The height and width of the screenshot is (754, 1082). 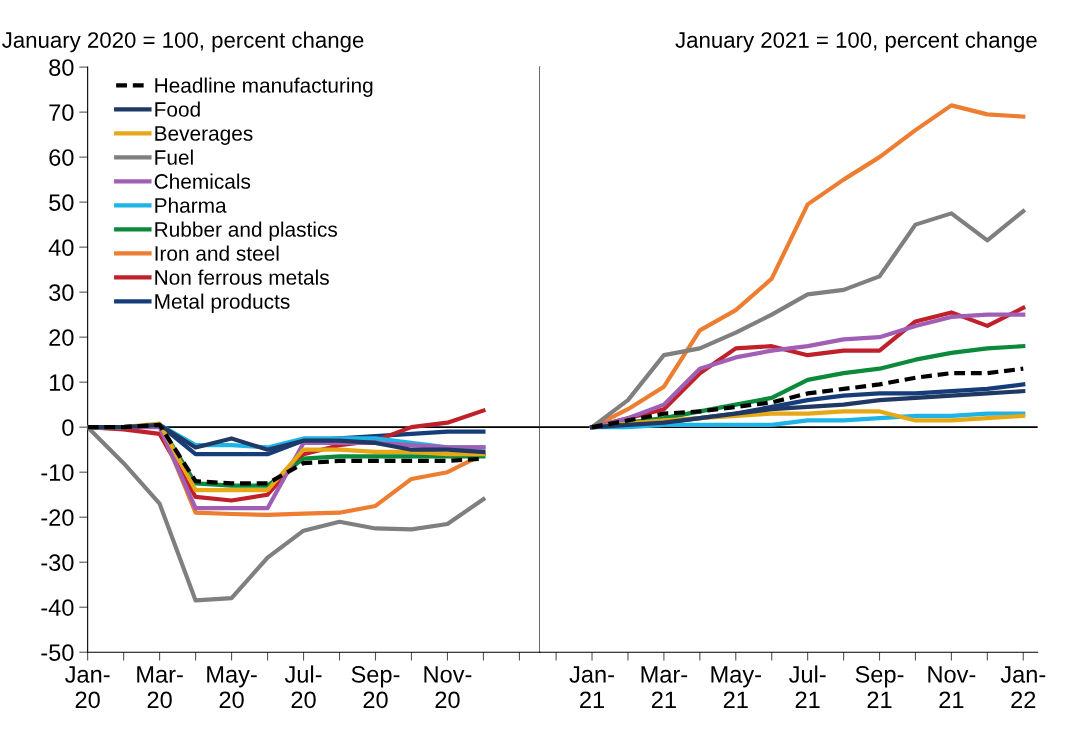 I want to click on chart-title: January 2021 = 100, percent change, so click(x=856, y=42).